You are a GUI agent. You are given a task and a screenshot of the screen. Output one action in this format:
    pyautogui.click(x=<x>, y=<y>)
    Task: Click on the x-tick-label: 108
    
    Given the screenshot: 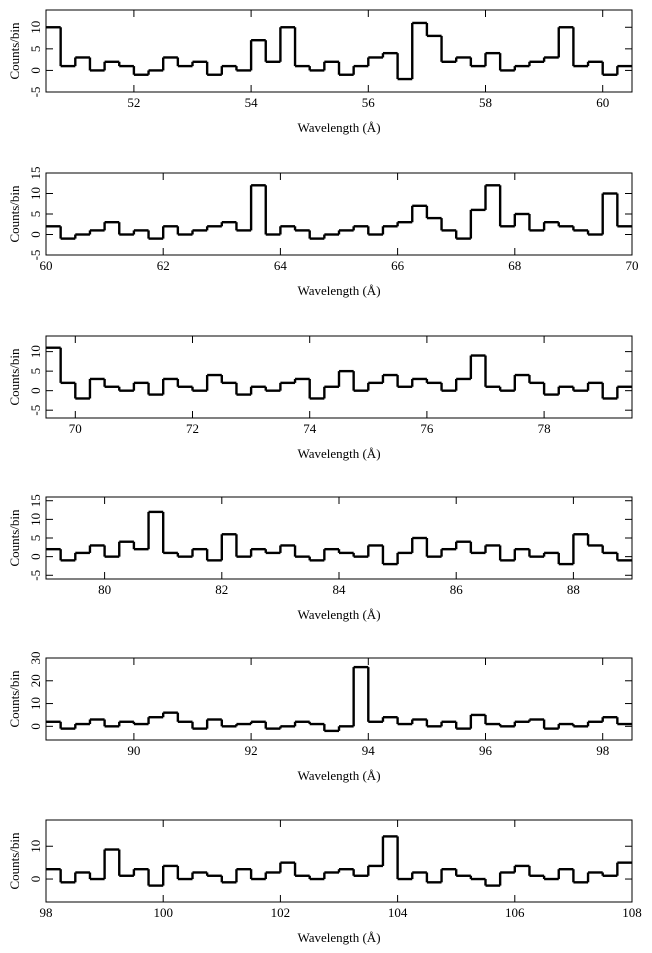 What is the action you would take?
    pyautogui.click(x=632, y=912)
    